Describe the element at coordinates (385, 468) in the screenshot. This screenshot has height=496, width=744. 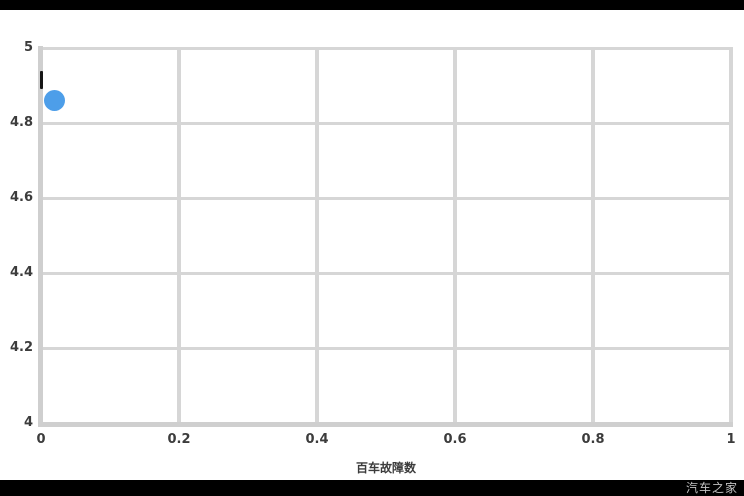
I see `x-axis-title: 百车故障数` at that location.